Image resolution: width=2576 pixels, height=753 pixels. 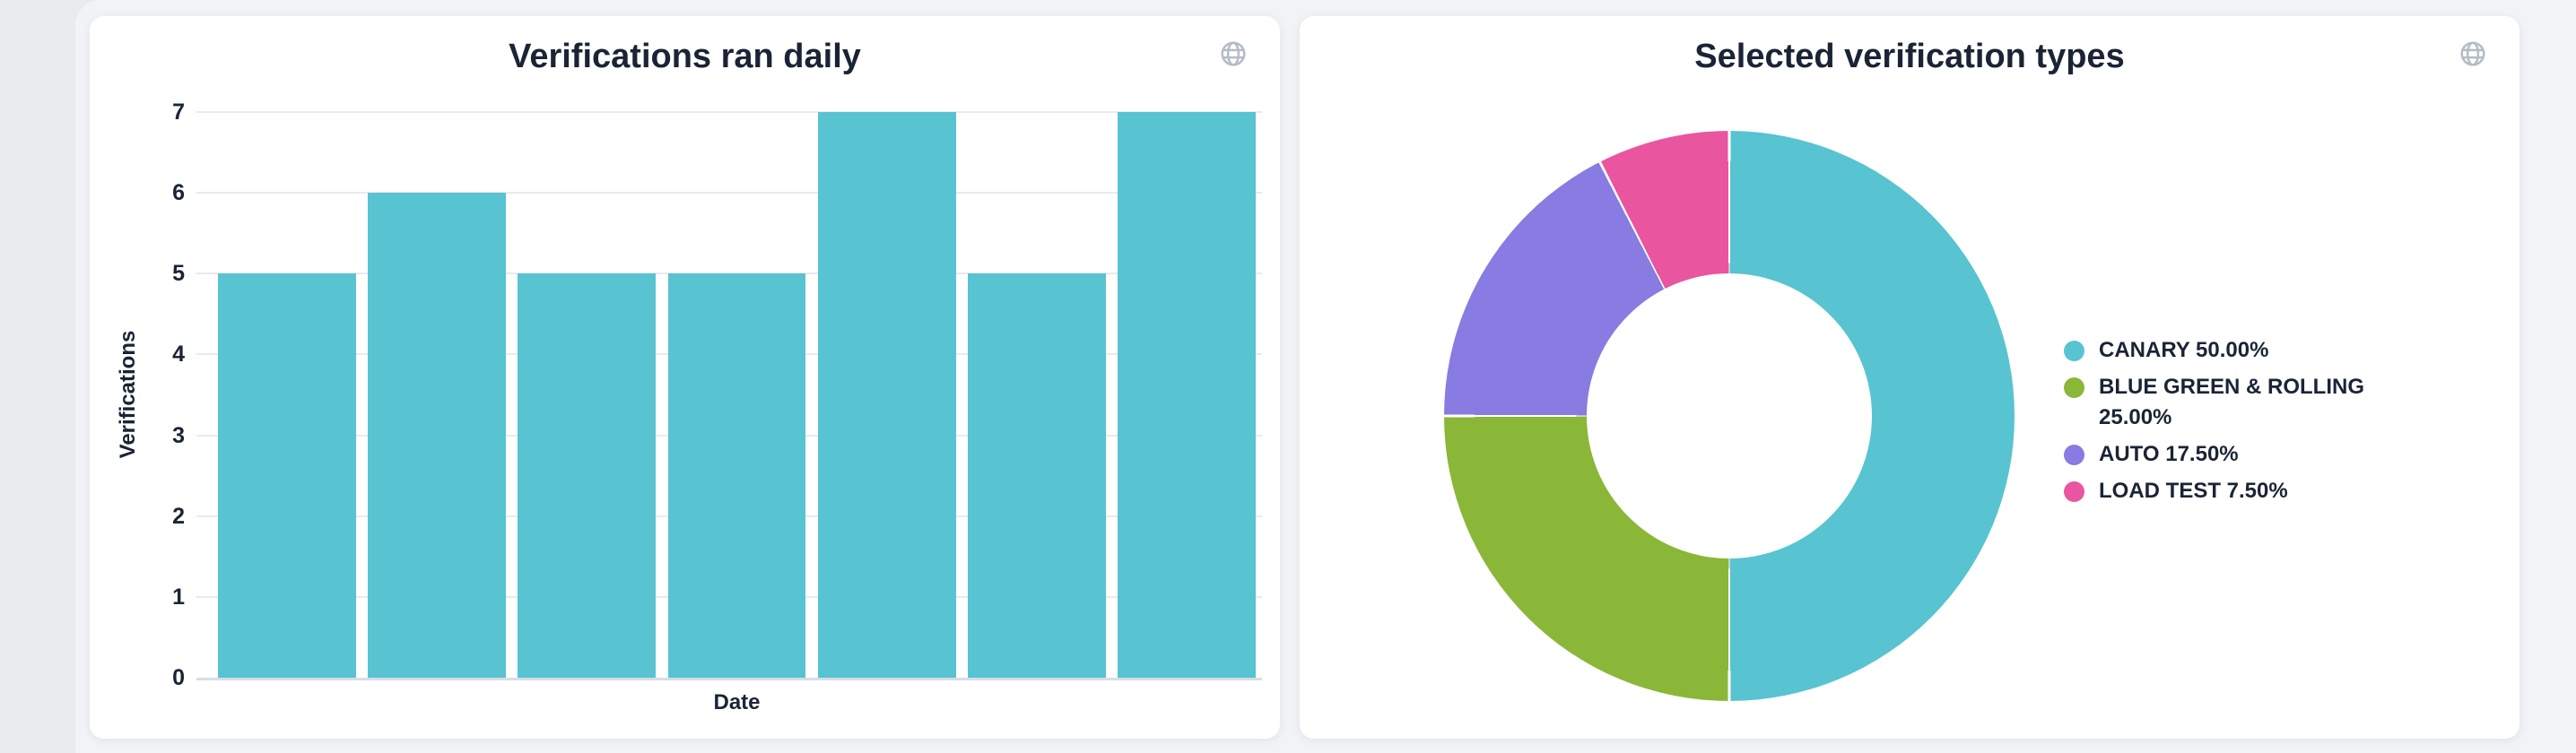 I want to click on legend-item-canary: CANARY 50.00%, so click(x=2229, y=350).